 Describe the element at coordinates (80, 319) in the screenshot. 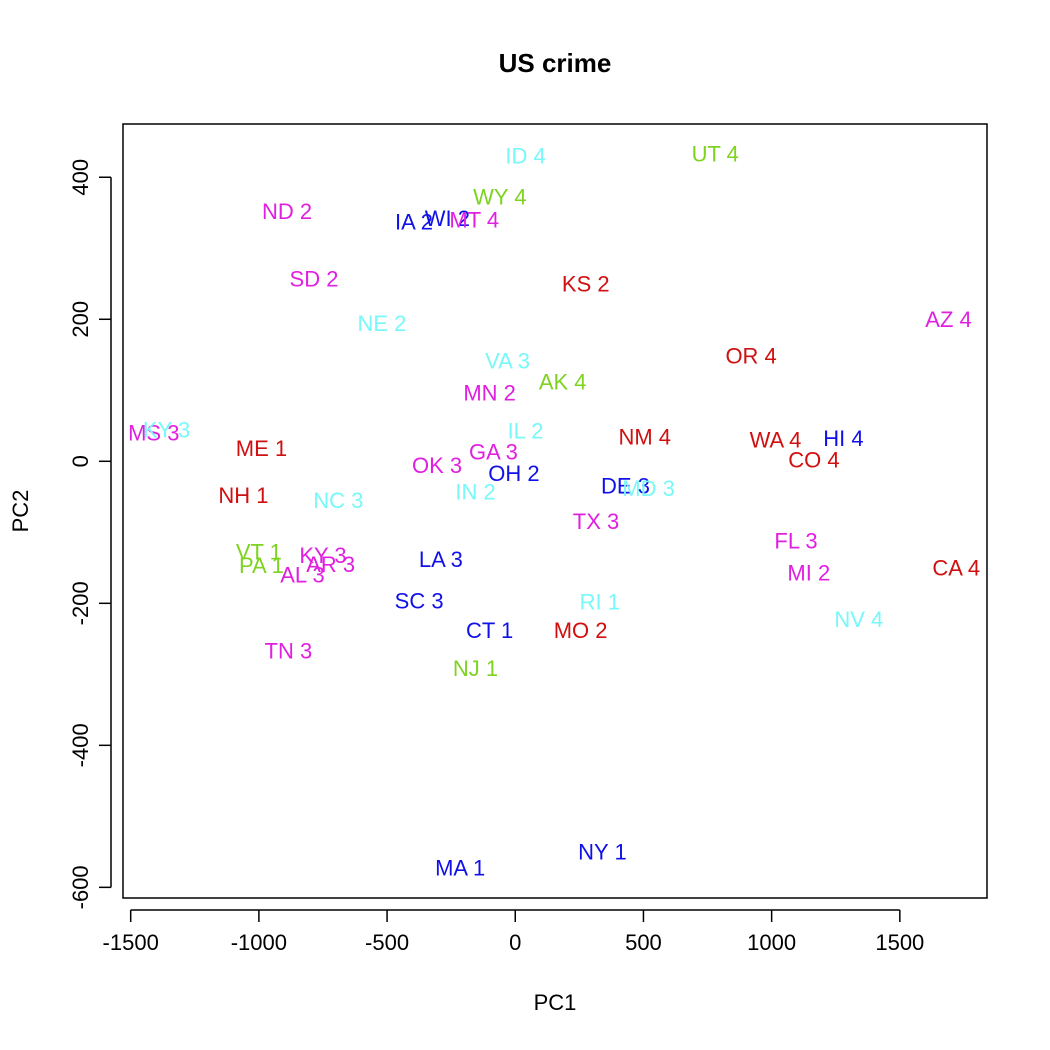

I see `y-tick-label: 200` at that location.